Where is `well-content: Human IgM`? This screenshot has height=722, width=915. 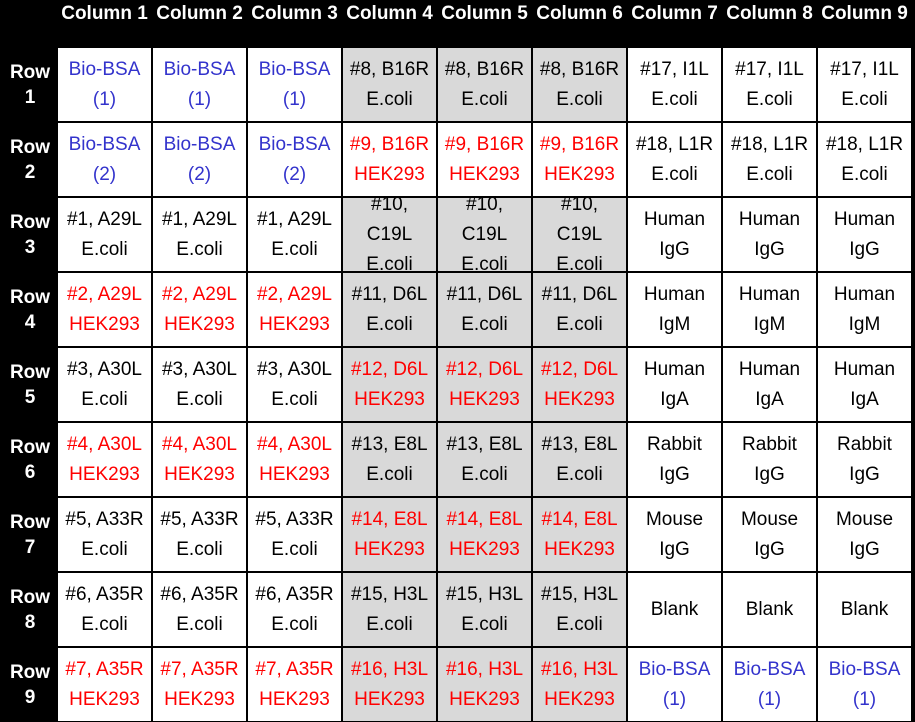 well-content: Human IgM is located at coordinates (674, 310).